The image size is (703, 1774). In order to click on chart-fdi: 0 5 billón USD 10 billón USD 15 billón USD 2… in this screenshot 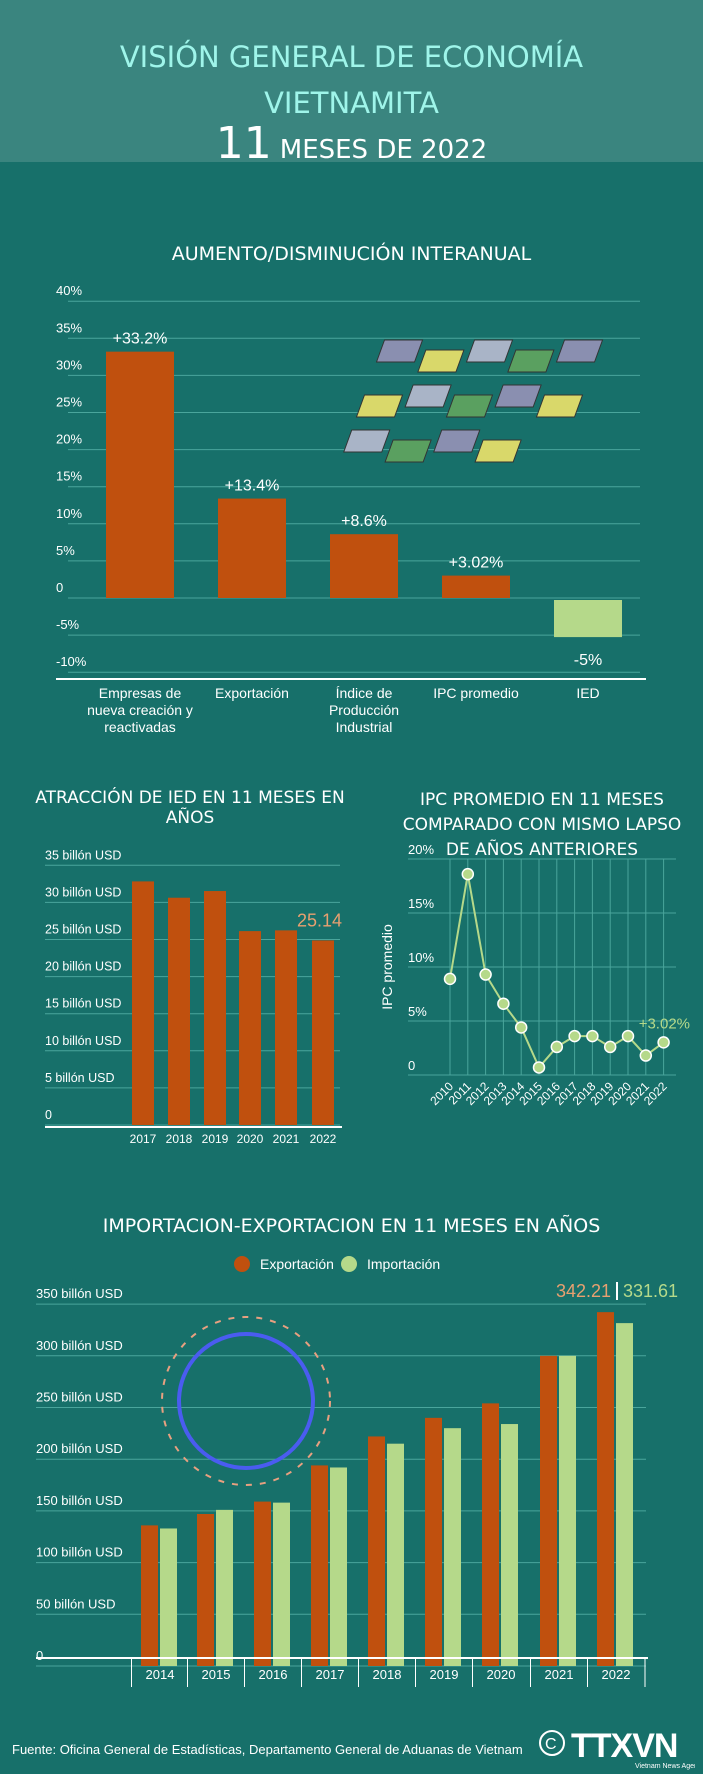, I will do `click(193, 997)`.